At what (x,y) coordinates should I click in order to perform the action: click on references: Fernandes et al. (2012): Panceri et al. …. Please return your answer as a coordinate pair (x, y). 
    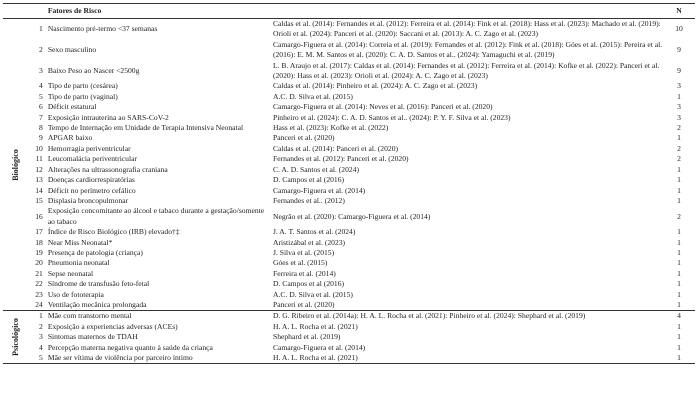
    Looking at the image, I should click on (340, 159).